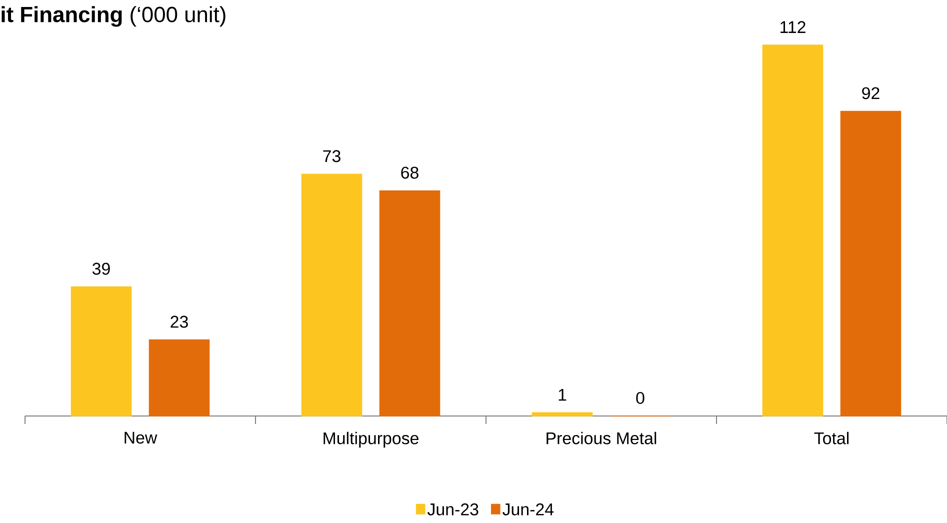 The width and height of the screenshot is (947, 523). What do you see at coordinates (141, 438) in the screenshot?
I see `x-tick-label: New` at bounding box center [141, 438].